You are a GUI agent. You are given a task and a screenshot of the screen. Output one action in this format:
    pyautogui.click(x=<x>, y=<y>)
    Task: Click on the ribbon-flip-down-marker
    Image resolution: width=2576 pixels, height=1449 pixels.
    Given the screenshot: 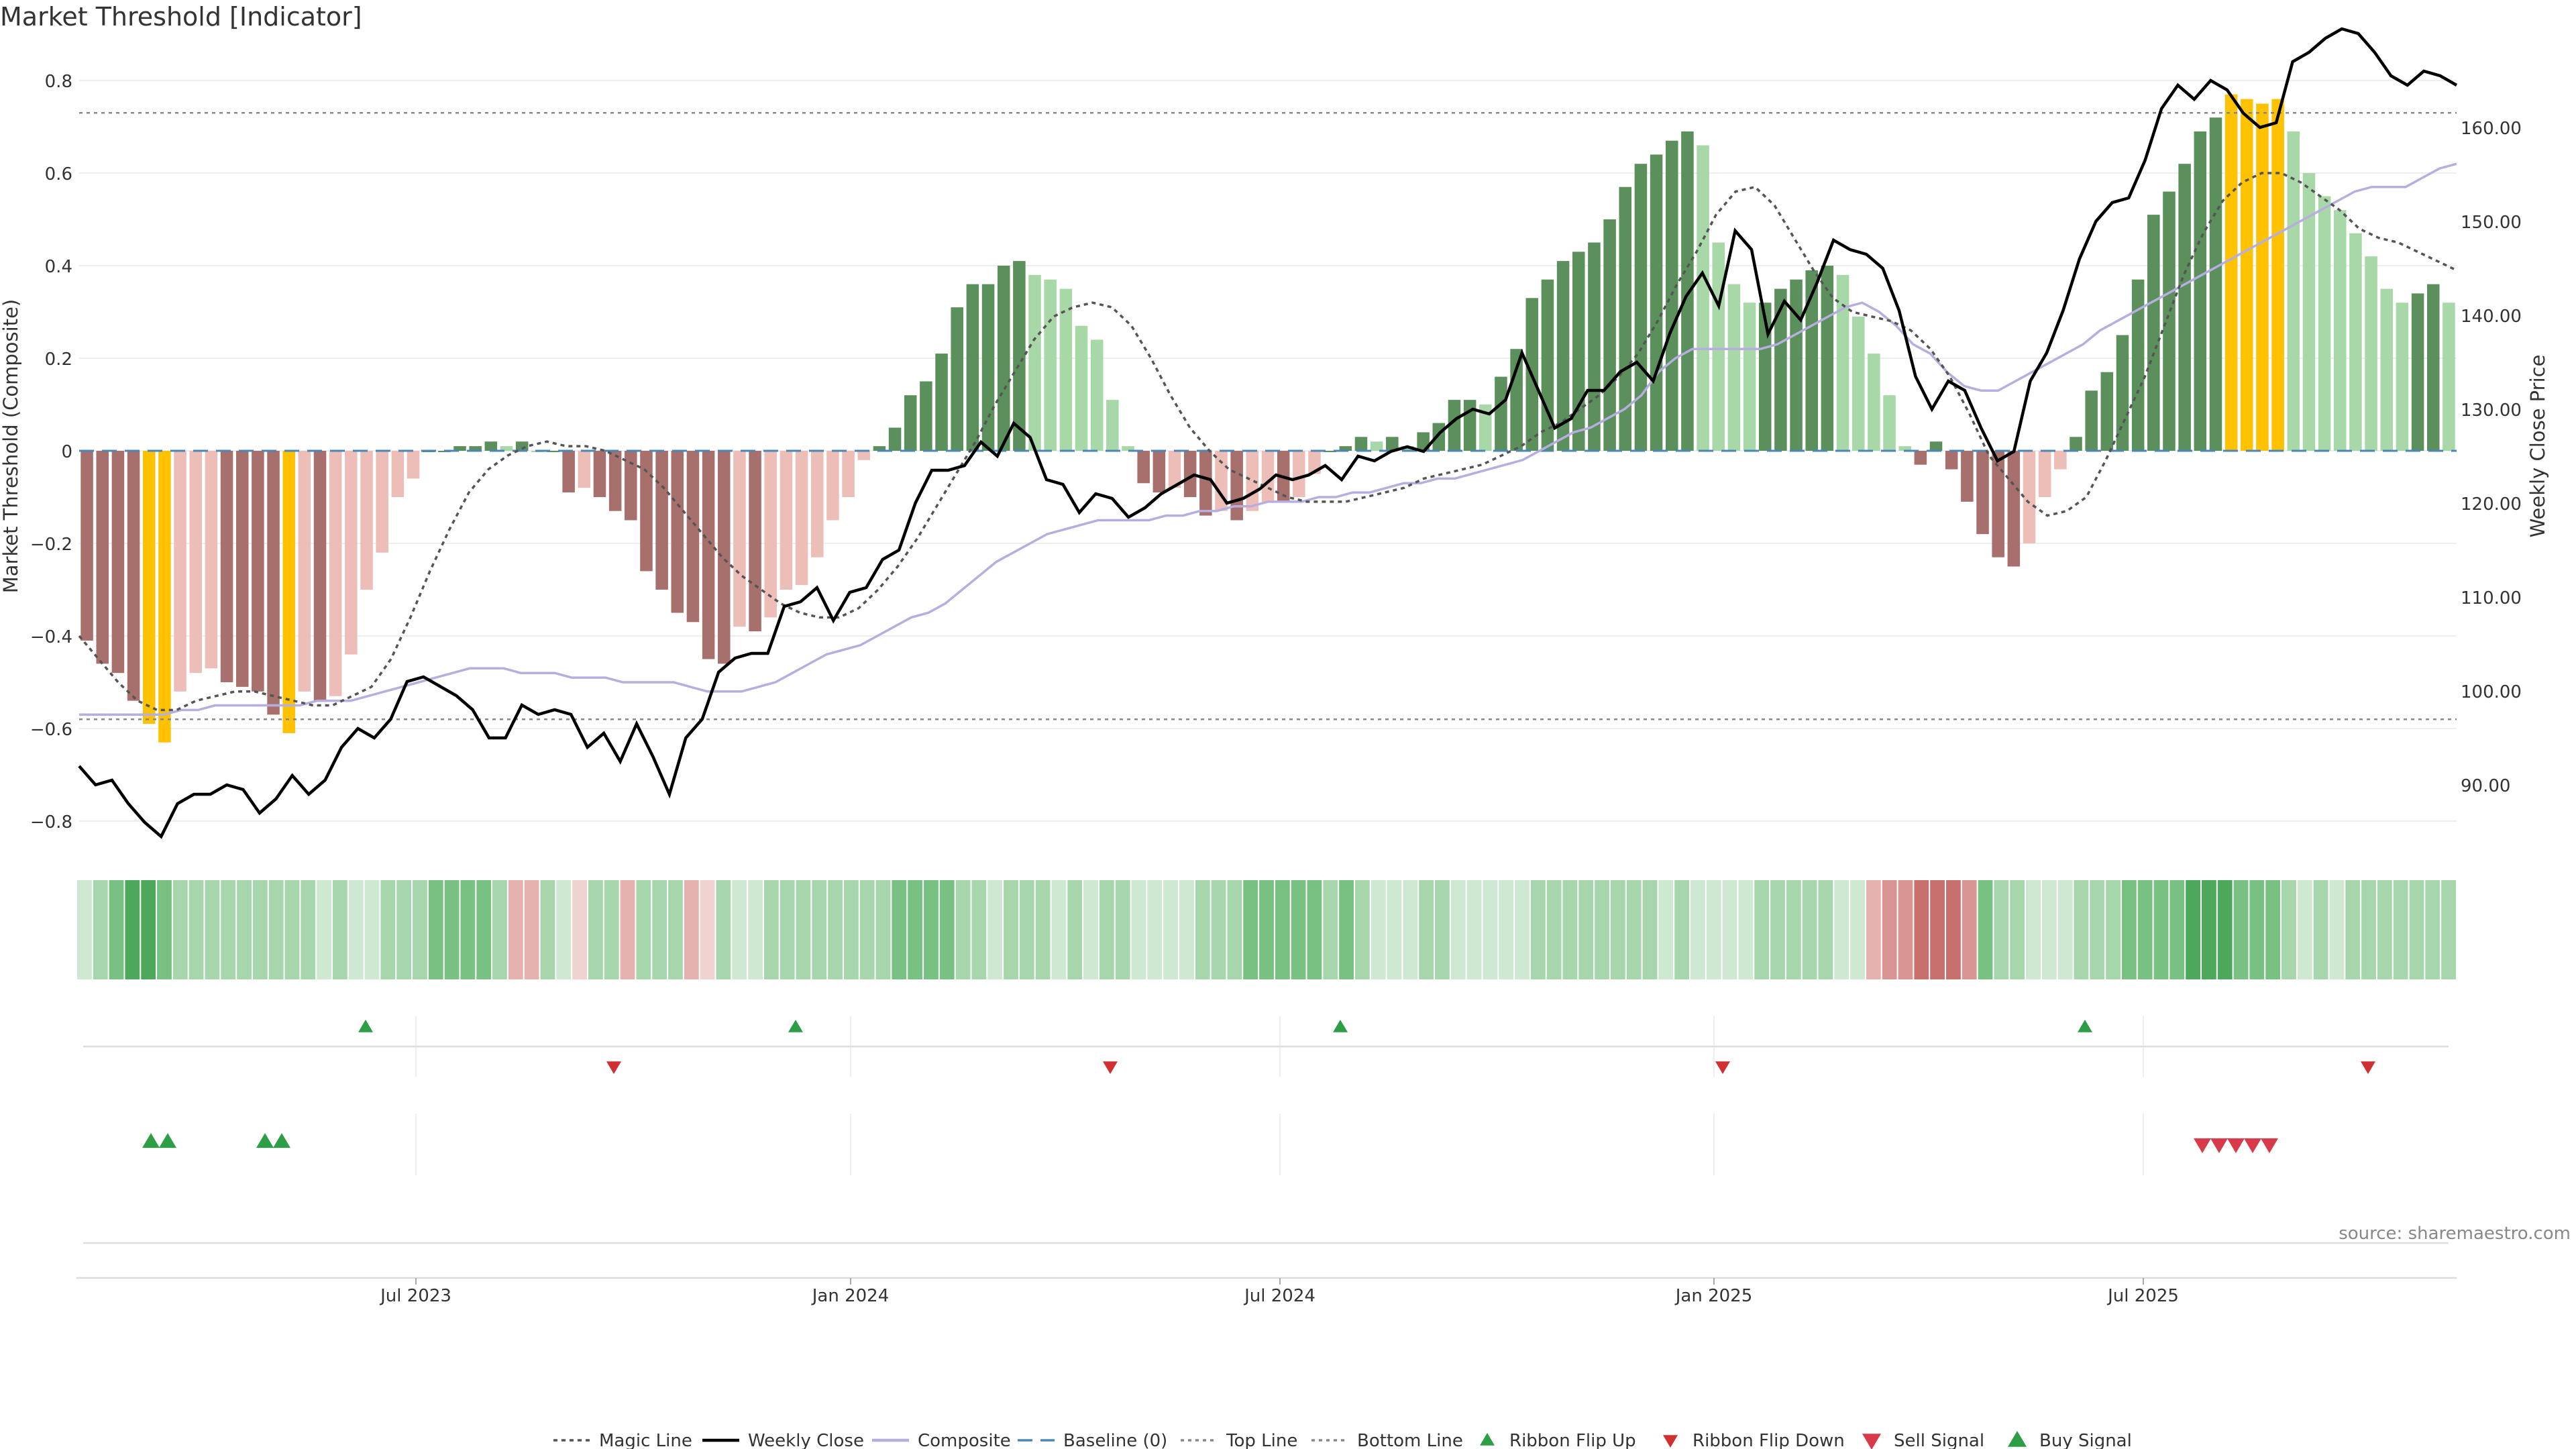 What is the action you would take?
    pyautogui.click(x=2368, y=1067)
    